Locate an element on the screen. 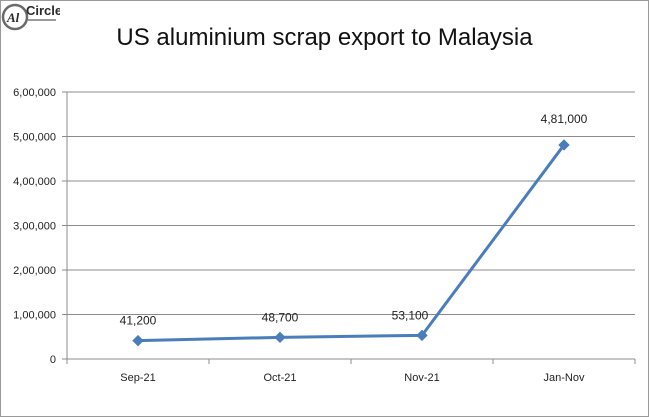 Image resolution: width=649 pixels, height=417 pixels. data-label: 4,81,000 is located at coordinates (564, 119).